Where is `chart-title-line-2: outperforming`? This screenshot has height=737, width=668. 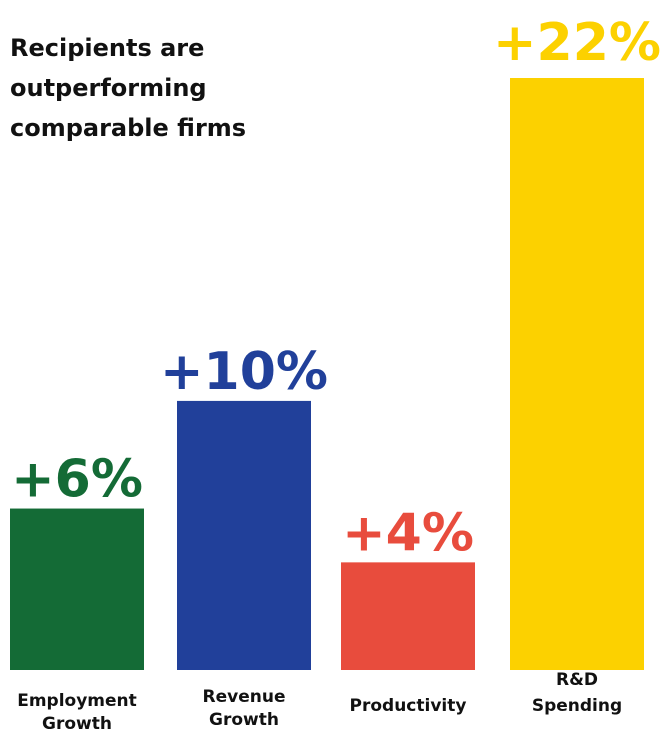 chart-title-line-2: outperforming is located at coordinates (108, 88).